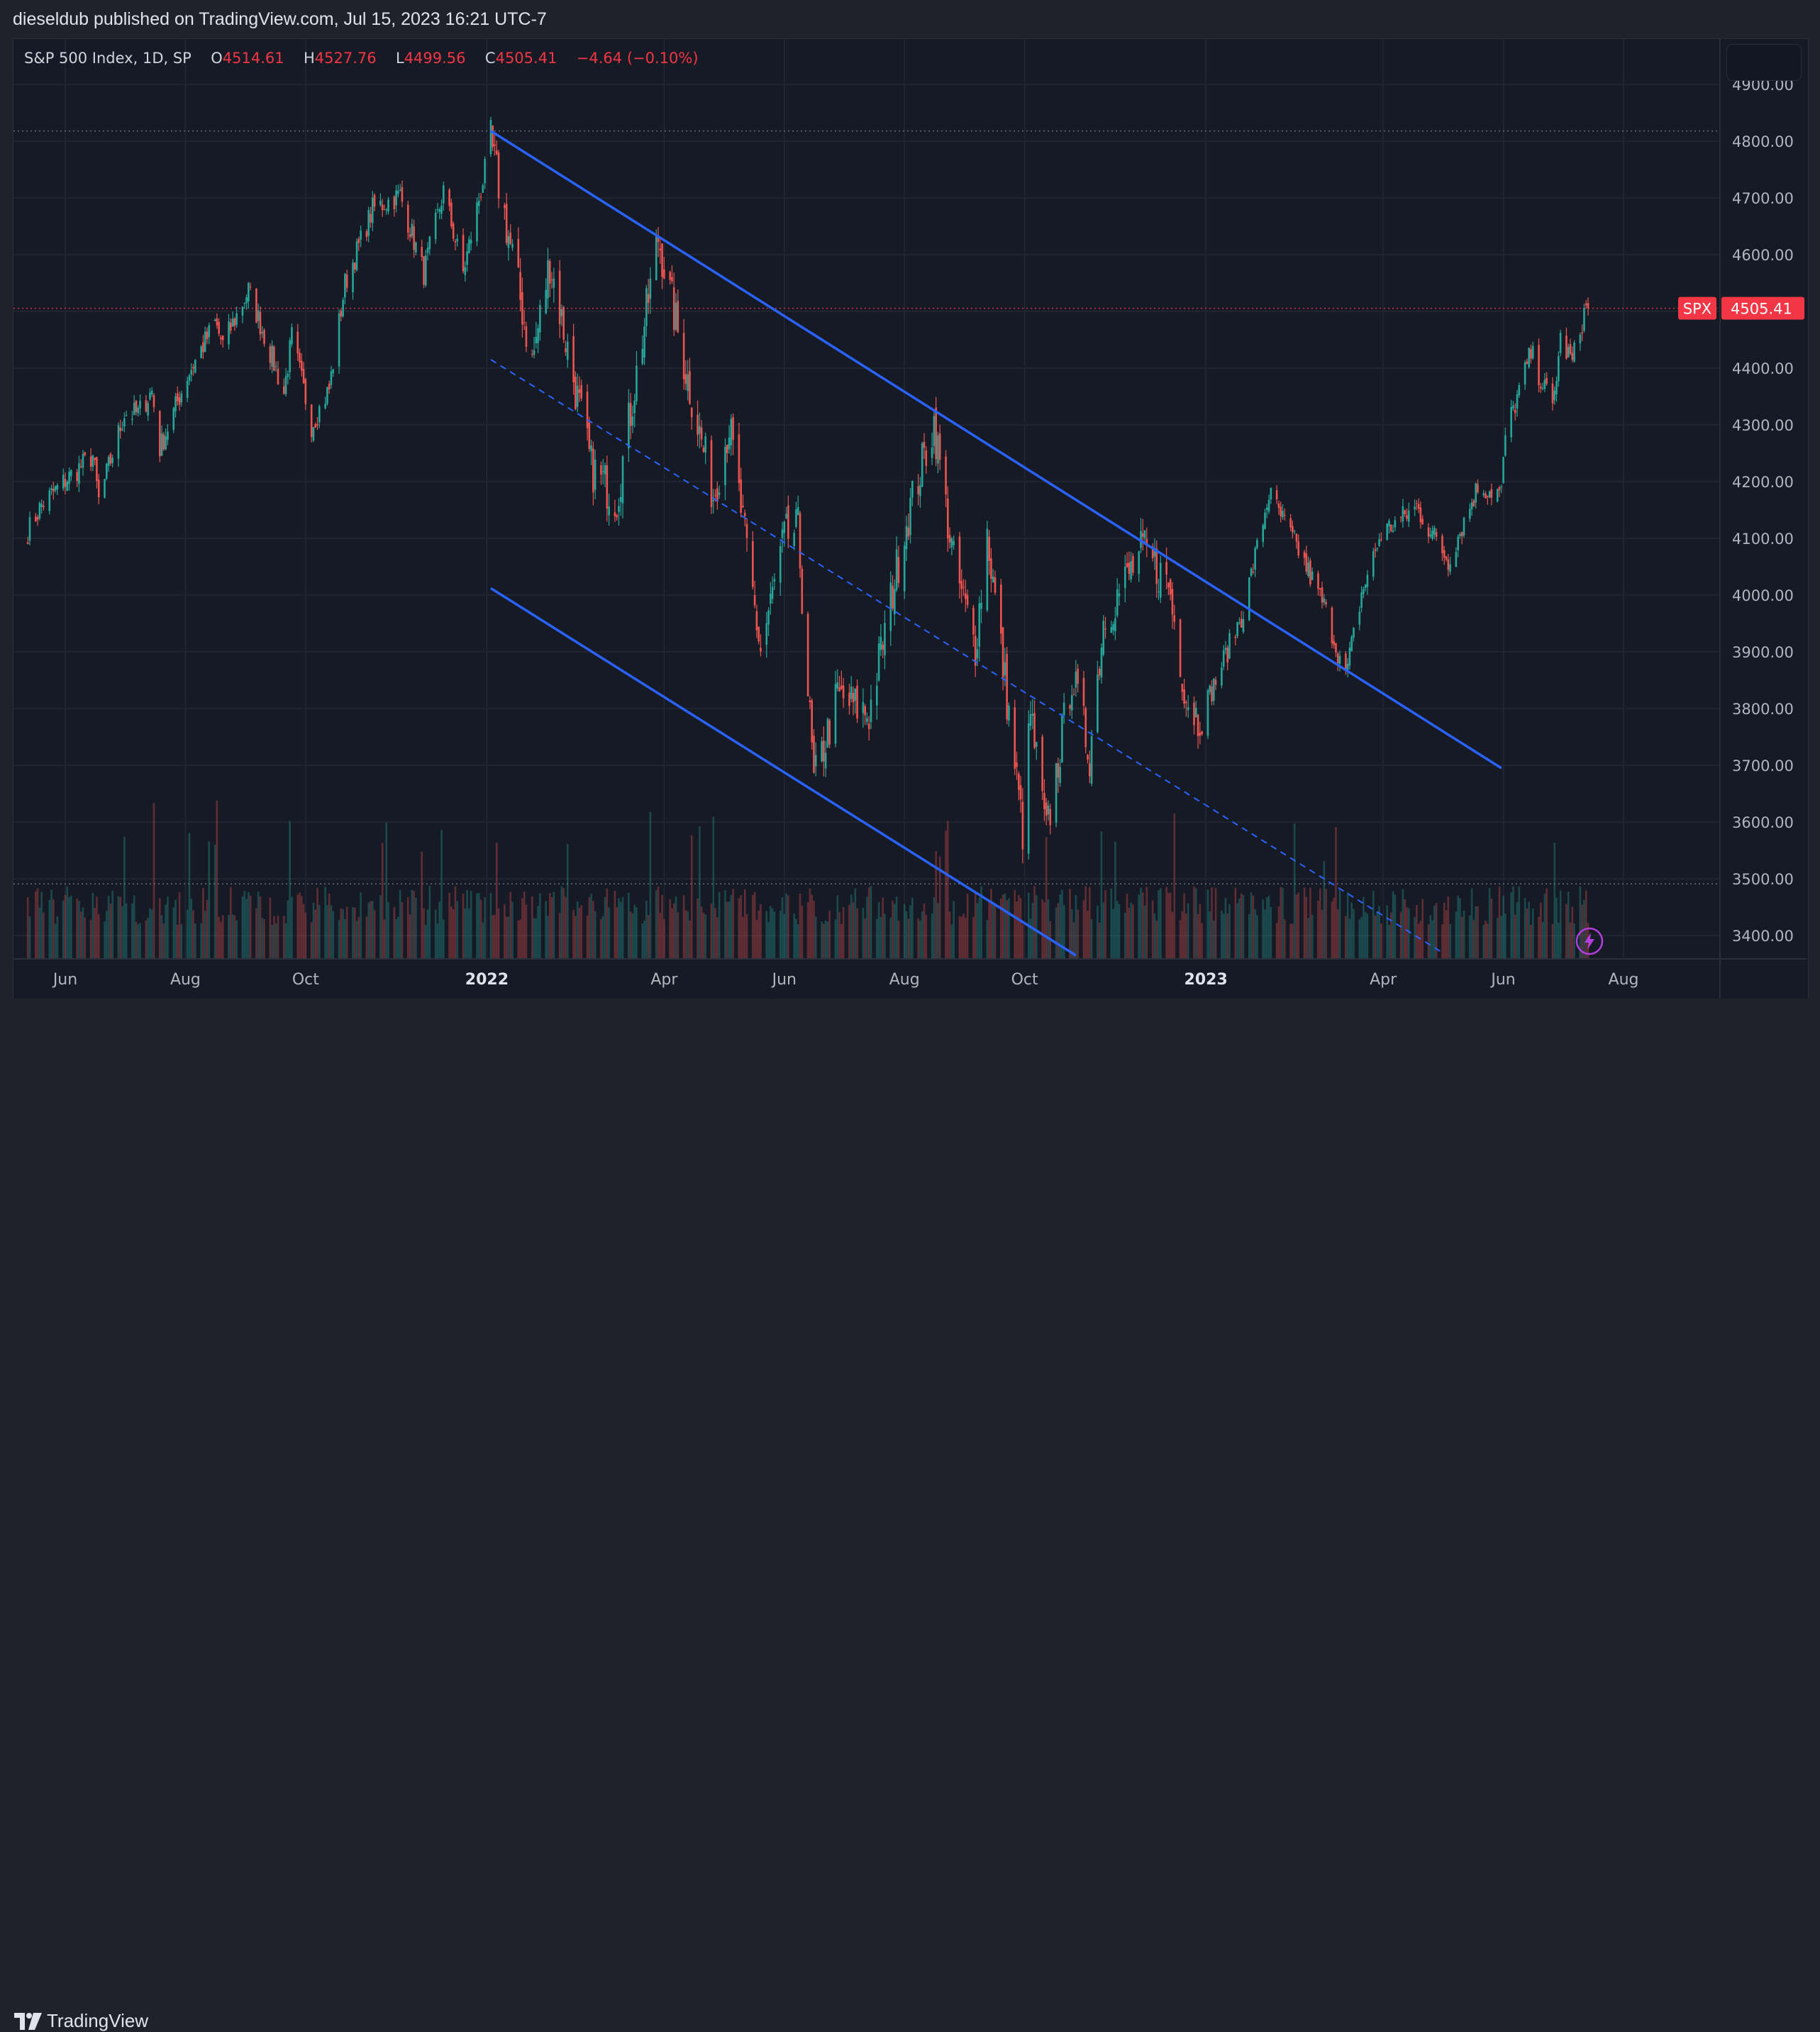  Describe the element at coordinates (1763, 425) in the screenshot. I see `y-tick-label: 4300.00` at that location.